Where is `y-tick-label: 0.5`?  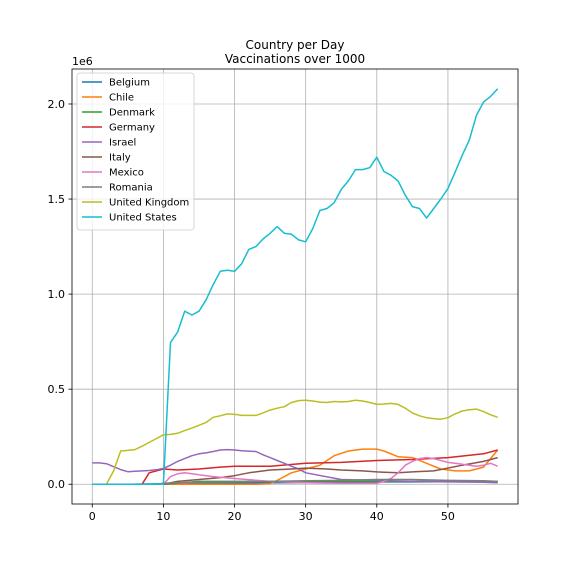 y-tick-label: 0.5 is located at coordinates (57, 389).